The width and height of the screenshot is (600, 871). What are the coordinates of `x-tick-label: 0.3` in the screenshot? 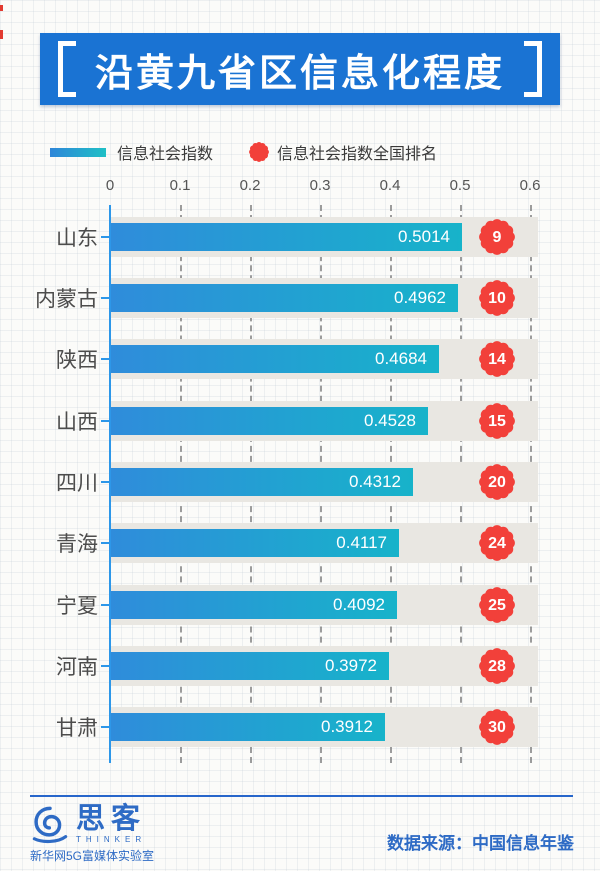 It's located at (320, 185).